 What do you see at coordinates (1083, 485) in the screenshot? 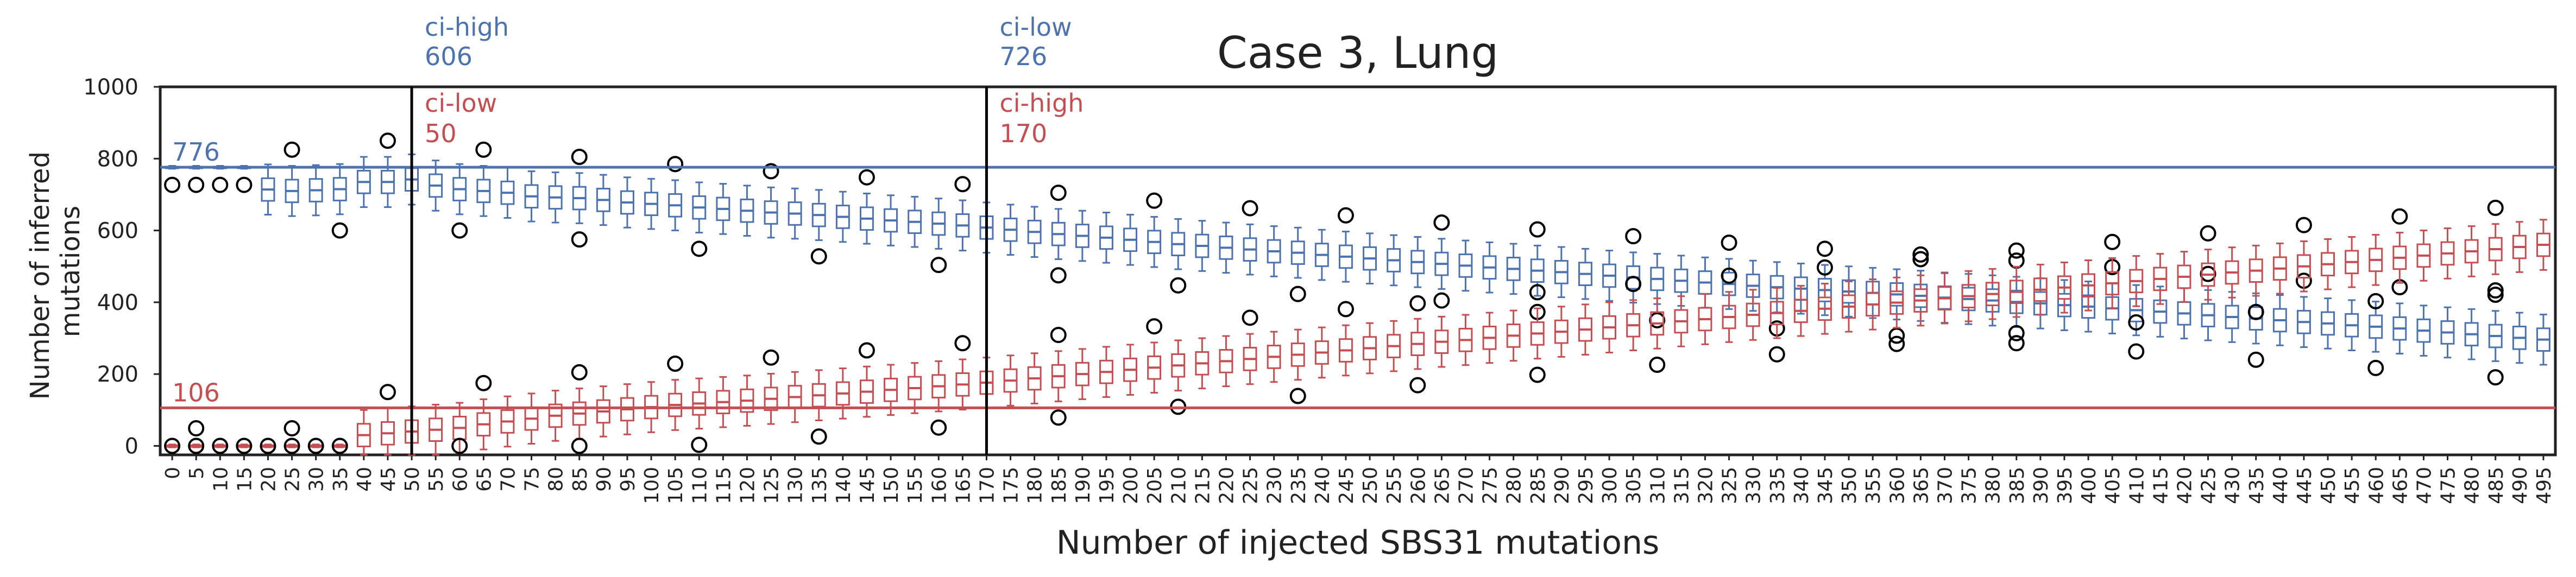
I see `x-tick-label: 190` at bounding box center [1083, 485].